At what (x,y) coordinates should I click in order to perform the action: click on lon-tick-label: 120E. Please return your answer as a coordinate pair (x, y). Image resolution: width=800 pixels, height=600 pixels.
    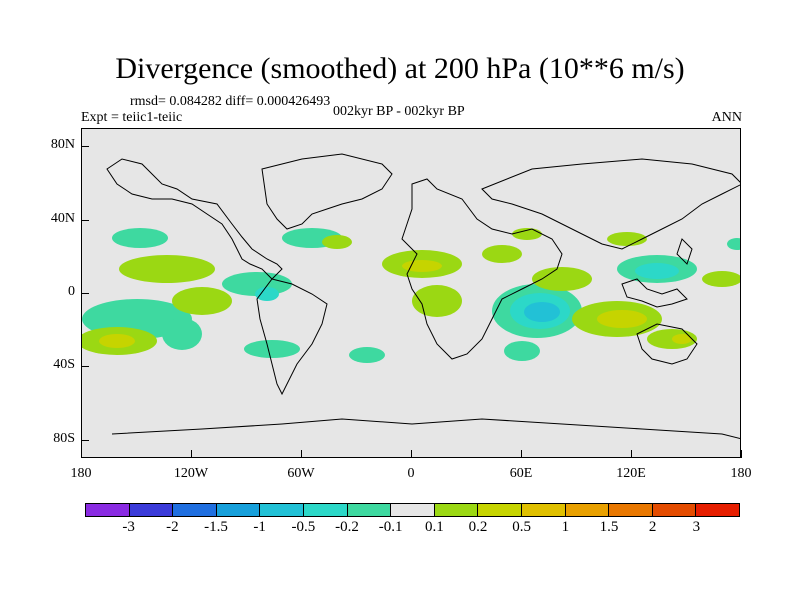
    Looking at the image, I should click on (631, 473).